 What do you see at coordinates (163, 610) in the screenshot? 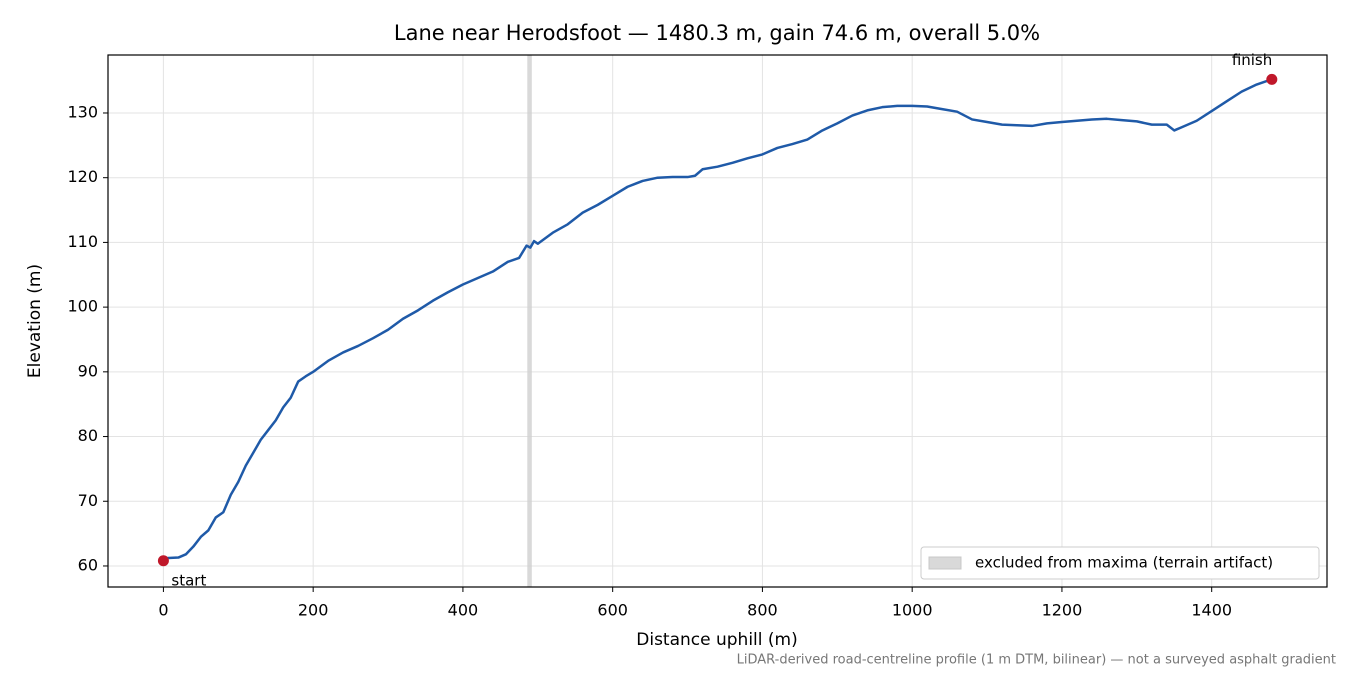
I see `x-tick-label: 0` at bounding box center [163, 610].